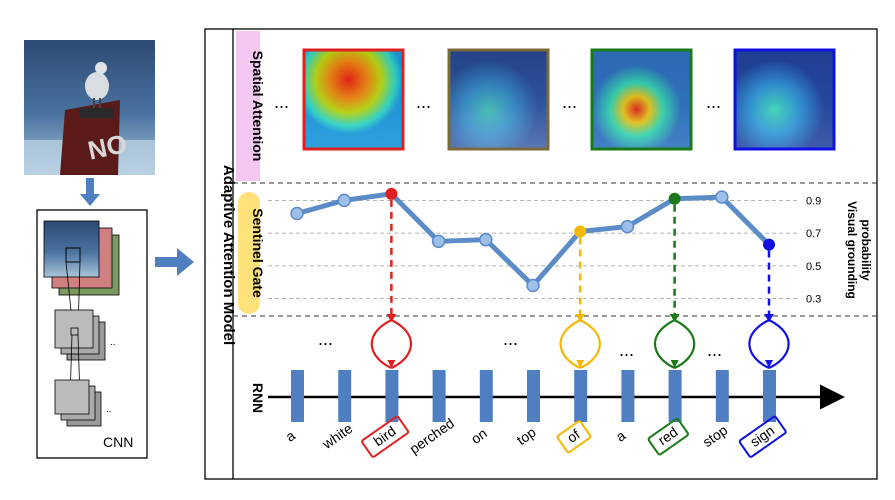  I want to click on heatmap-bird, so click(353, 99).